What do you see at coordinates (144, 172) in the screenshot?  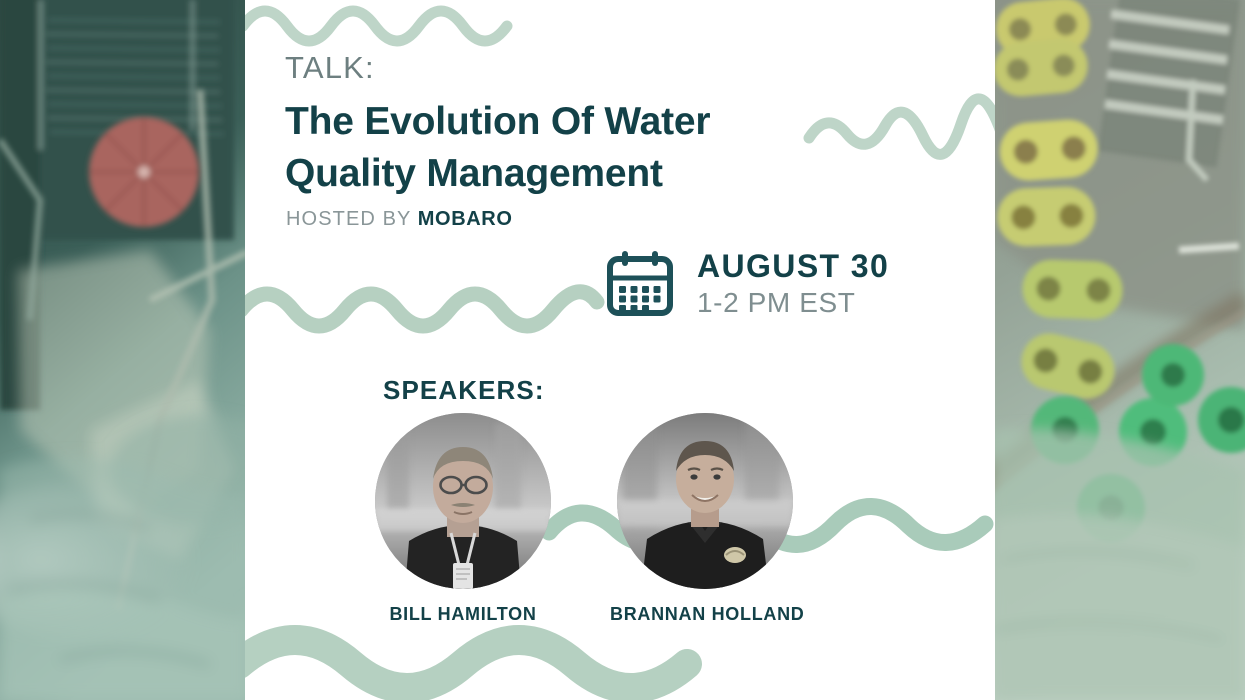 I see `umbrella-shape` at bounding box center [144, 172].